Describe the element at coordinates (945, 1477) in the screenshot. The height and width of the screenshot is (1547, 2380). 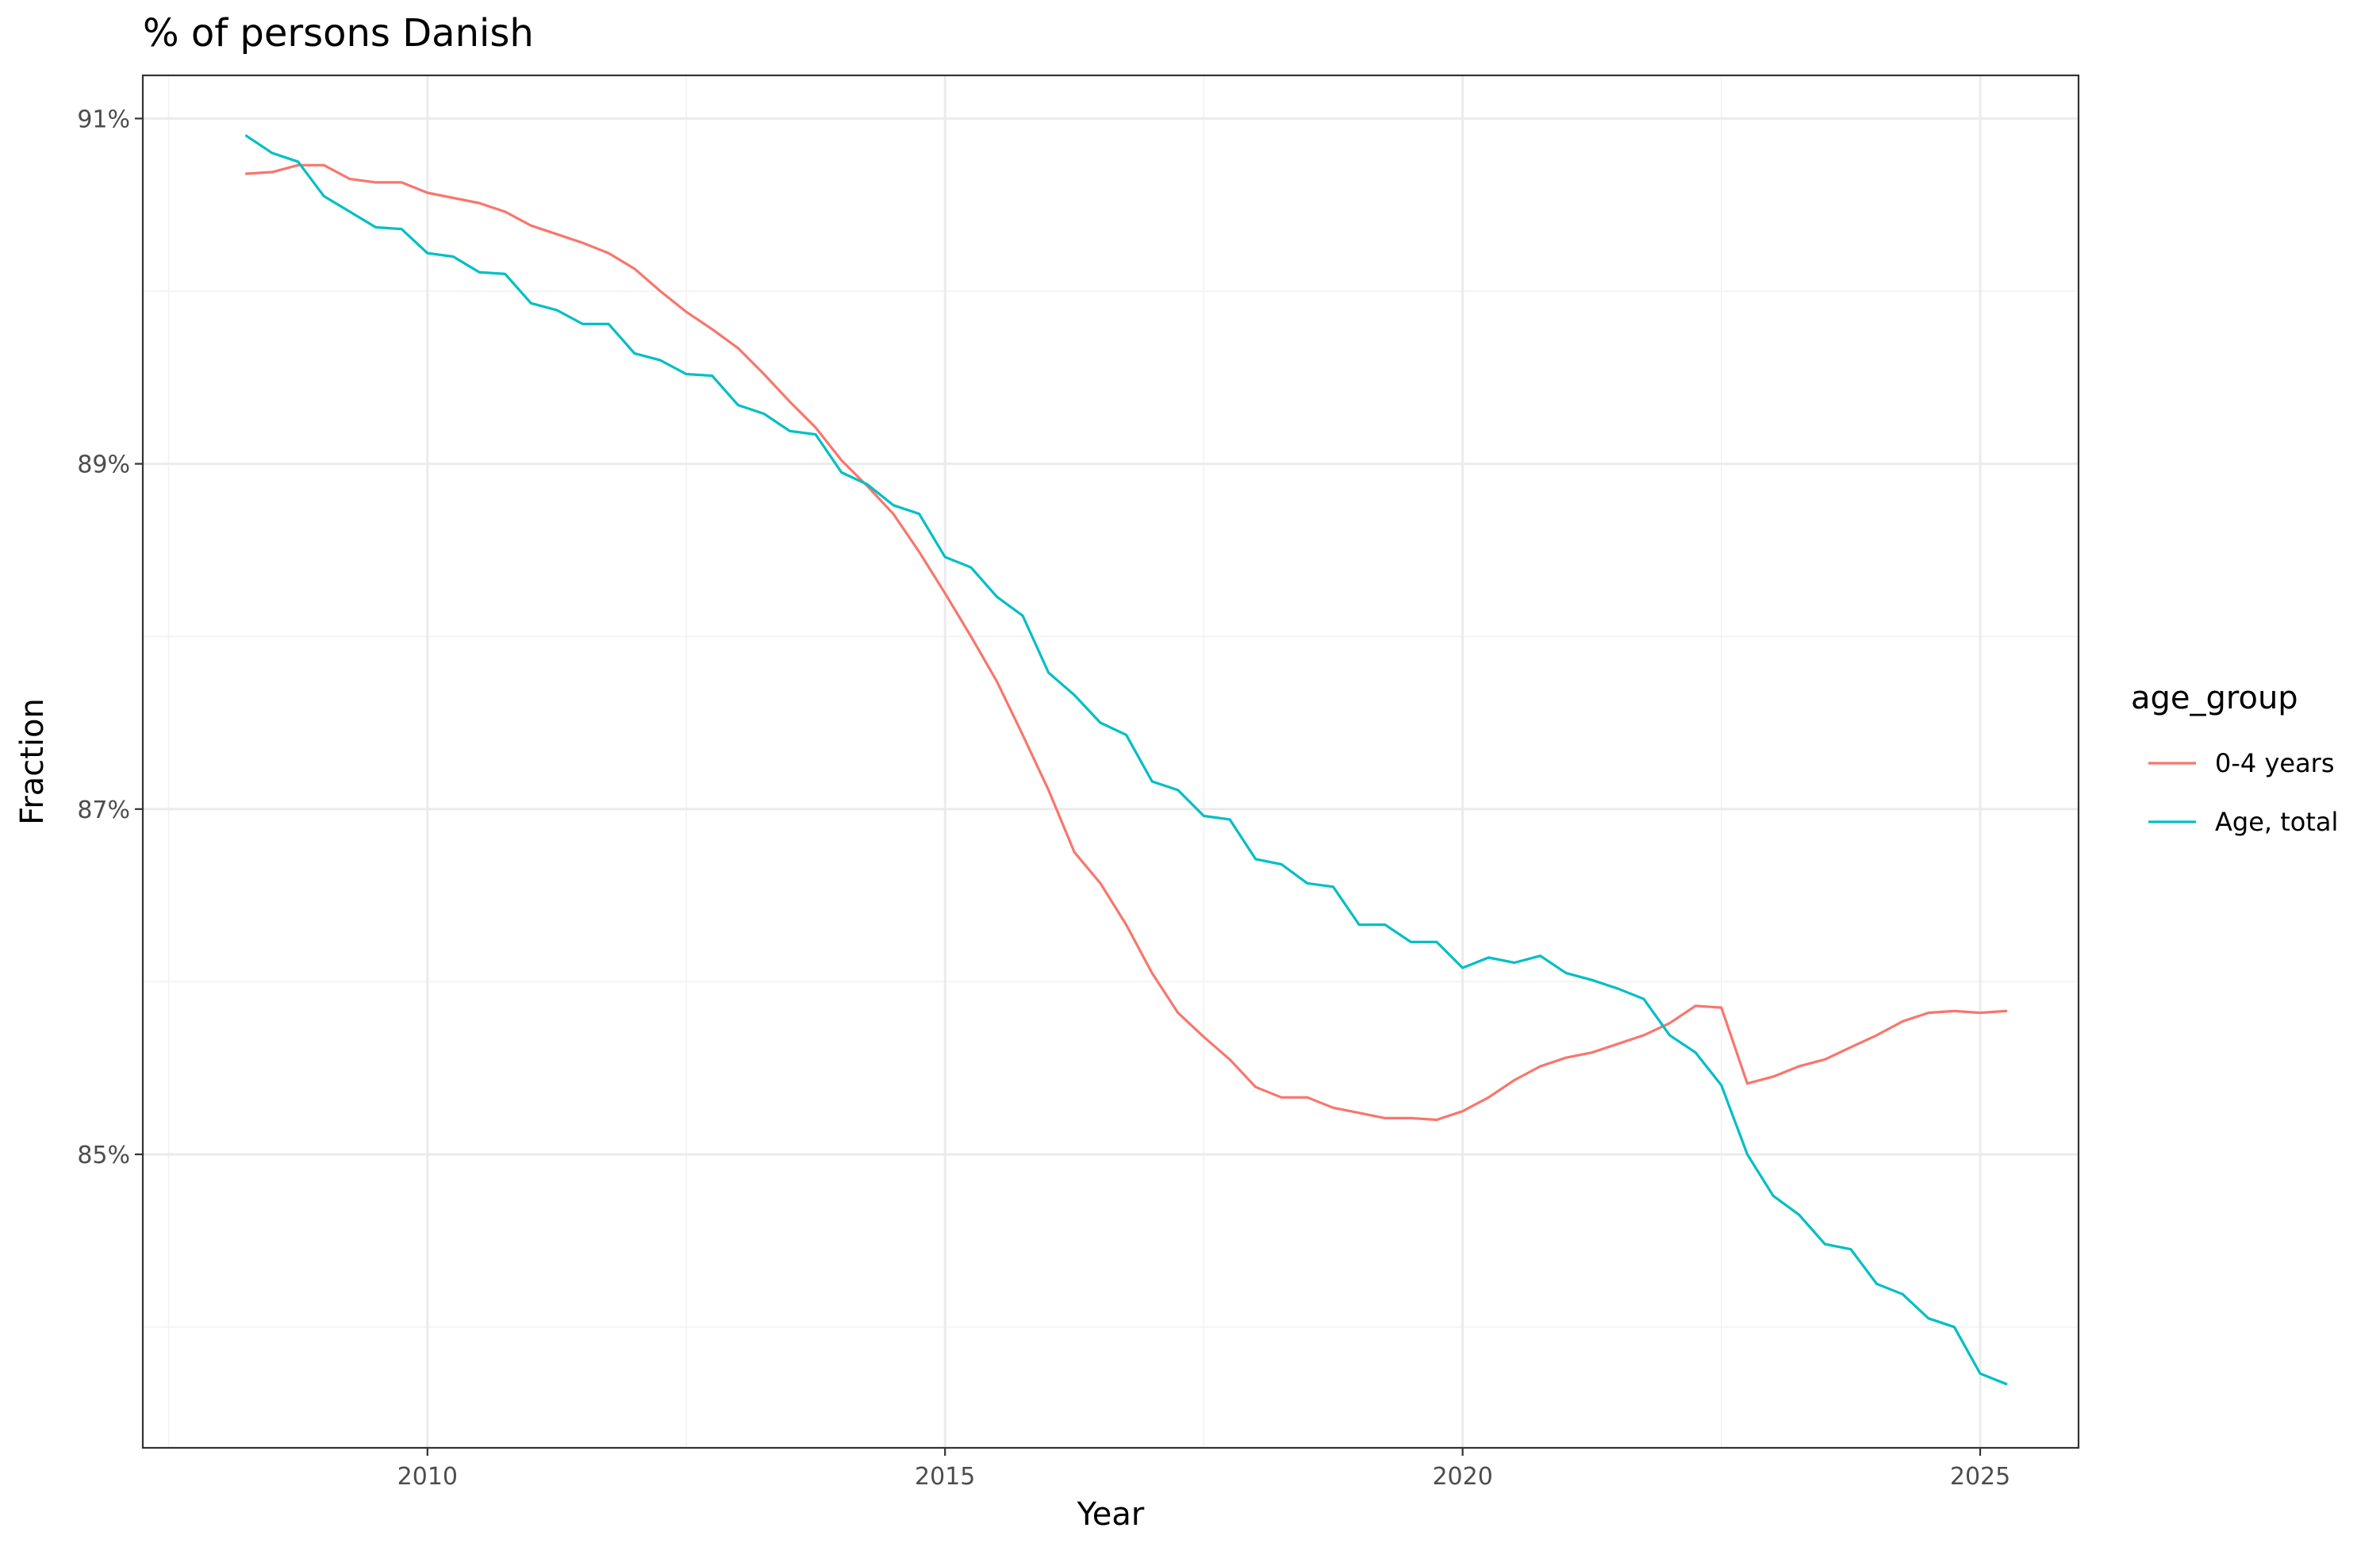
I see `x-tick-label: 2015` at that location.